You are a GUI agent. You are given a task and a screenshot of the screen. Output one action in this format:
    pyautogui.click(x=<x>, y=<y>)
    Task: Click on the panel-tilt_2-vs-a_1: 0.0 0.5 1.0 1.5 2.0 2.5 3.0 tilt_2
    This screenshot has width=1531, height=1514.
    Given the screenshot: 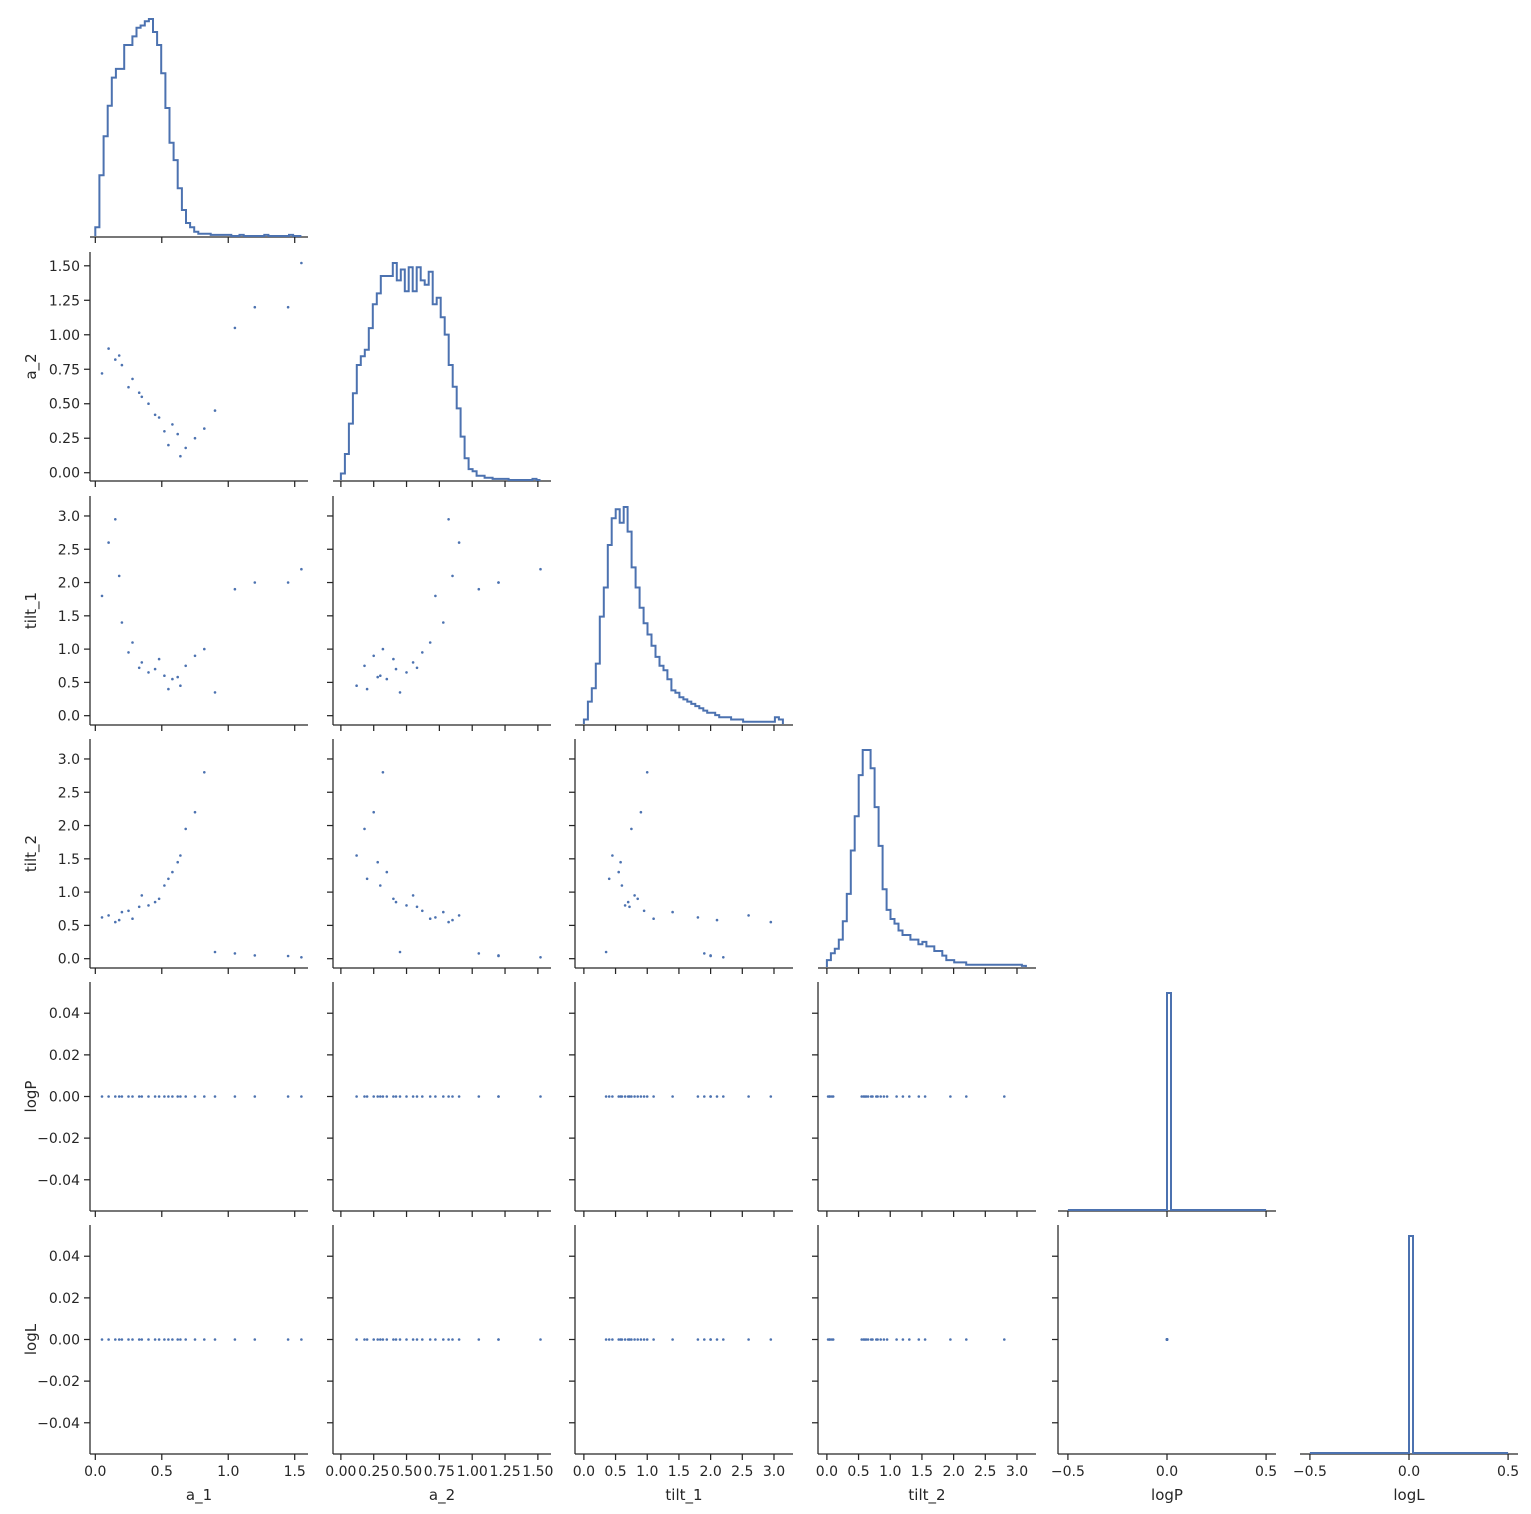 What is the action you would take?
    pyautogui.click(x=165, y=856)
    